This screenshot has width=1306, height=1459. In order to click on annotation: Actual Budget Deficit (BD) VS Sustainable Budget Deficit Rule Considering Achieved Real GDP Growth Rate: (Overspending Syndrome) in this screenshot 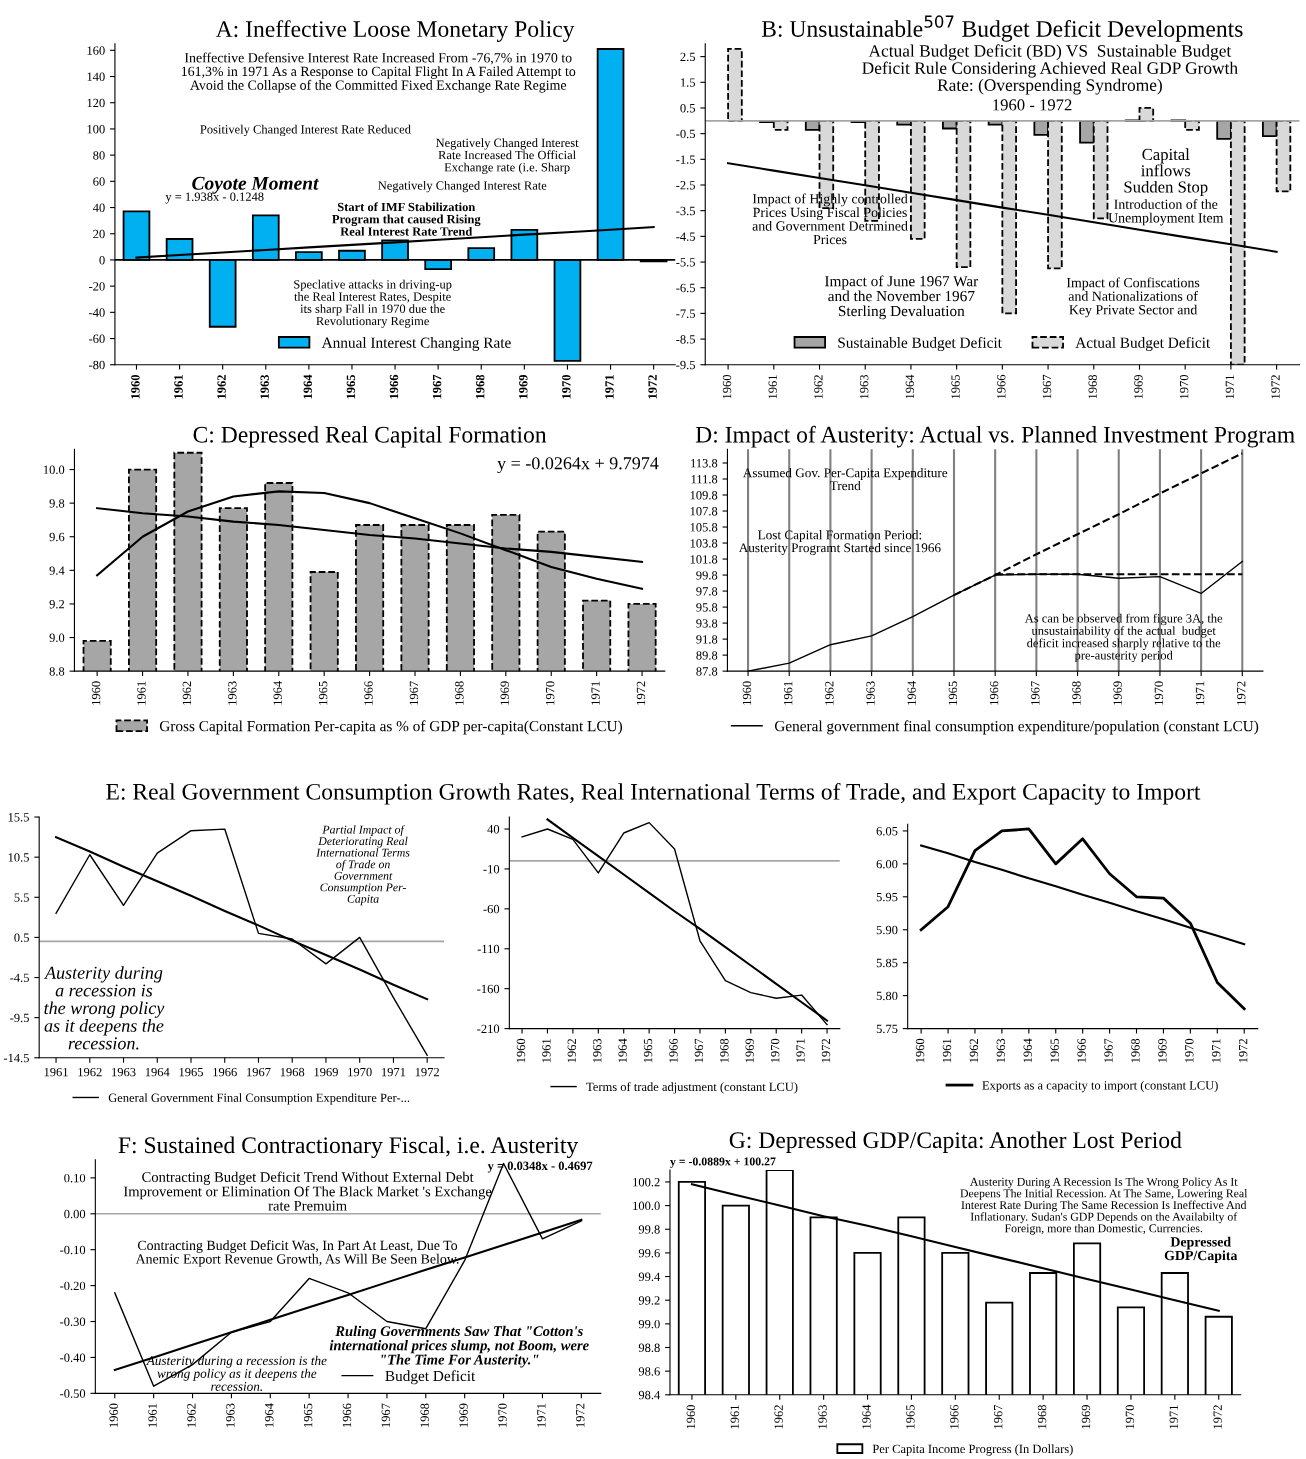, I will do `click(1050, 69)`.